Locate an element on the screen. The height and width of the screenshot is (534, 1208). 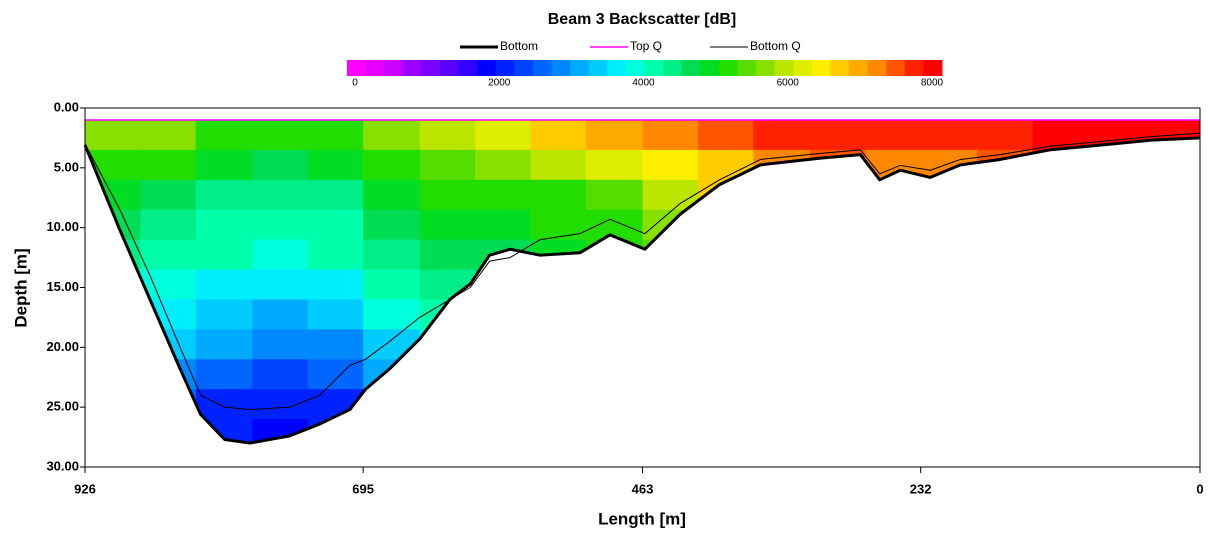
colorbar-tick-label: 4000 is located at coordinates (643, 83).